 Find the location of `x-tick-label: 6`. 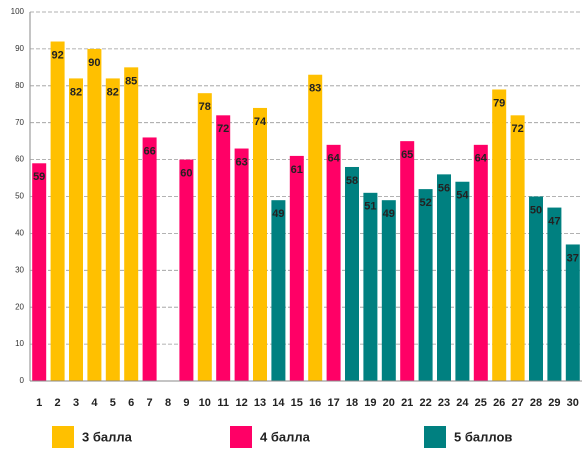

x-tick-label: 6 is located at coordinates (131, 403).